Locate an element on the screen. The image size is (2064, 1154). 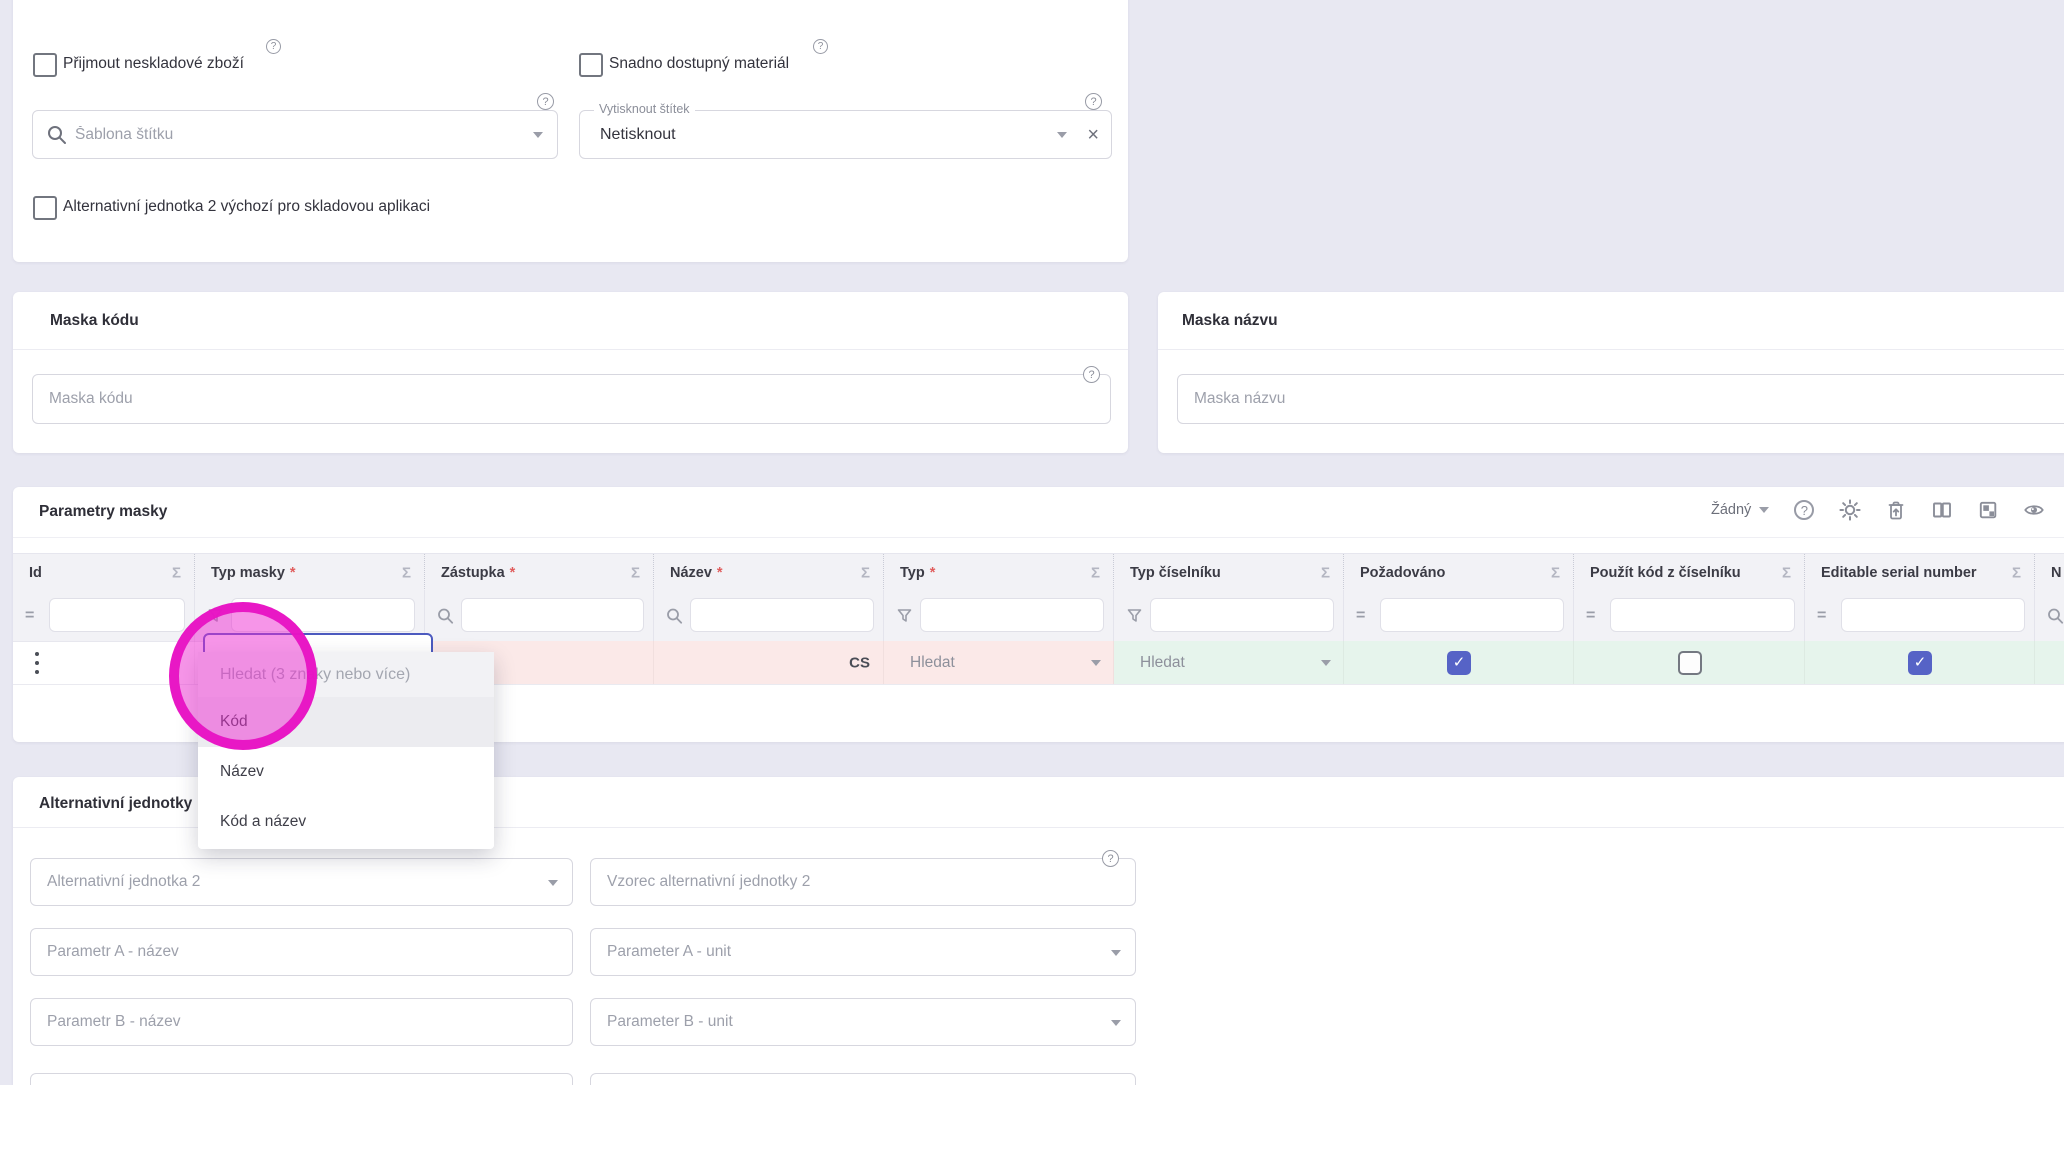
row-cell-editable-serial-number: ✓ is located at coordinates (1920, 662).